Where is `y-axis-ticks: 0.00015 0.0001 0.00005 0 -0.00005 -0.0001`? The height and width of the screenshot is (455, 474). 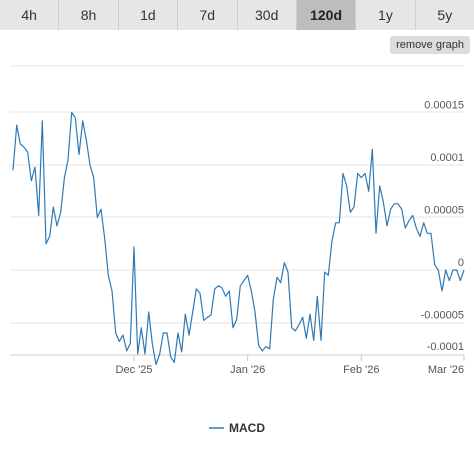 y-axis-ticks: 0.00015 0.0001 0.00005 0 -0.00005 -0.0001 is located at coordinates (442, 227).